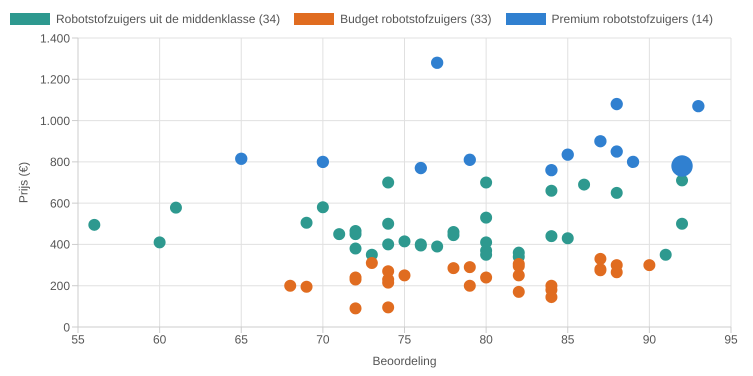 Image resolution: width=753 pixels, height=376 pixels. Describe the element at coordinates (486, 339) in the screenshot. I see `x-tick-label: 80` at that location.